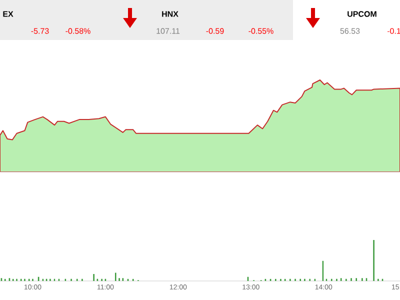 This screenshot has height=300, width=400. I want to click on text: 56.53, so click(350, 31).